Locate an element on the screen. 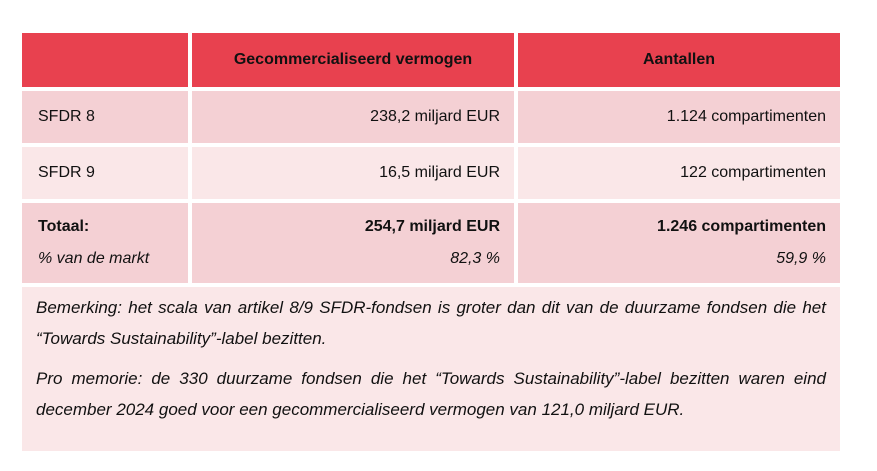 The image size is (877, 471). row-sfdr8-aantal: 1.124 compartimenten is located at coordinates (679, 117).